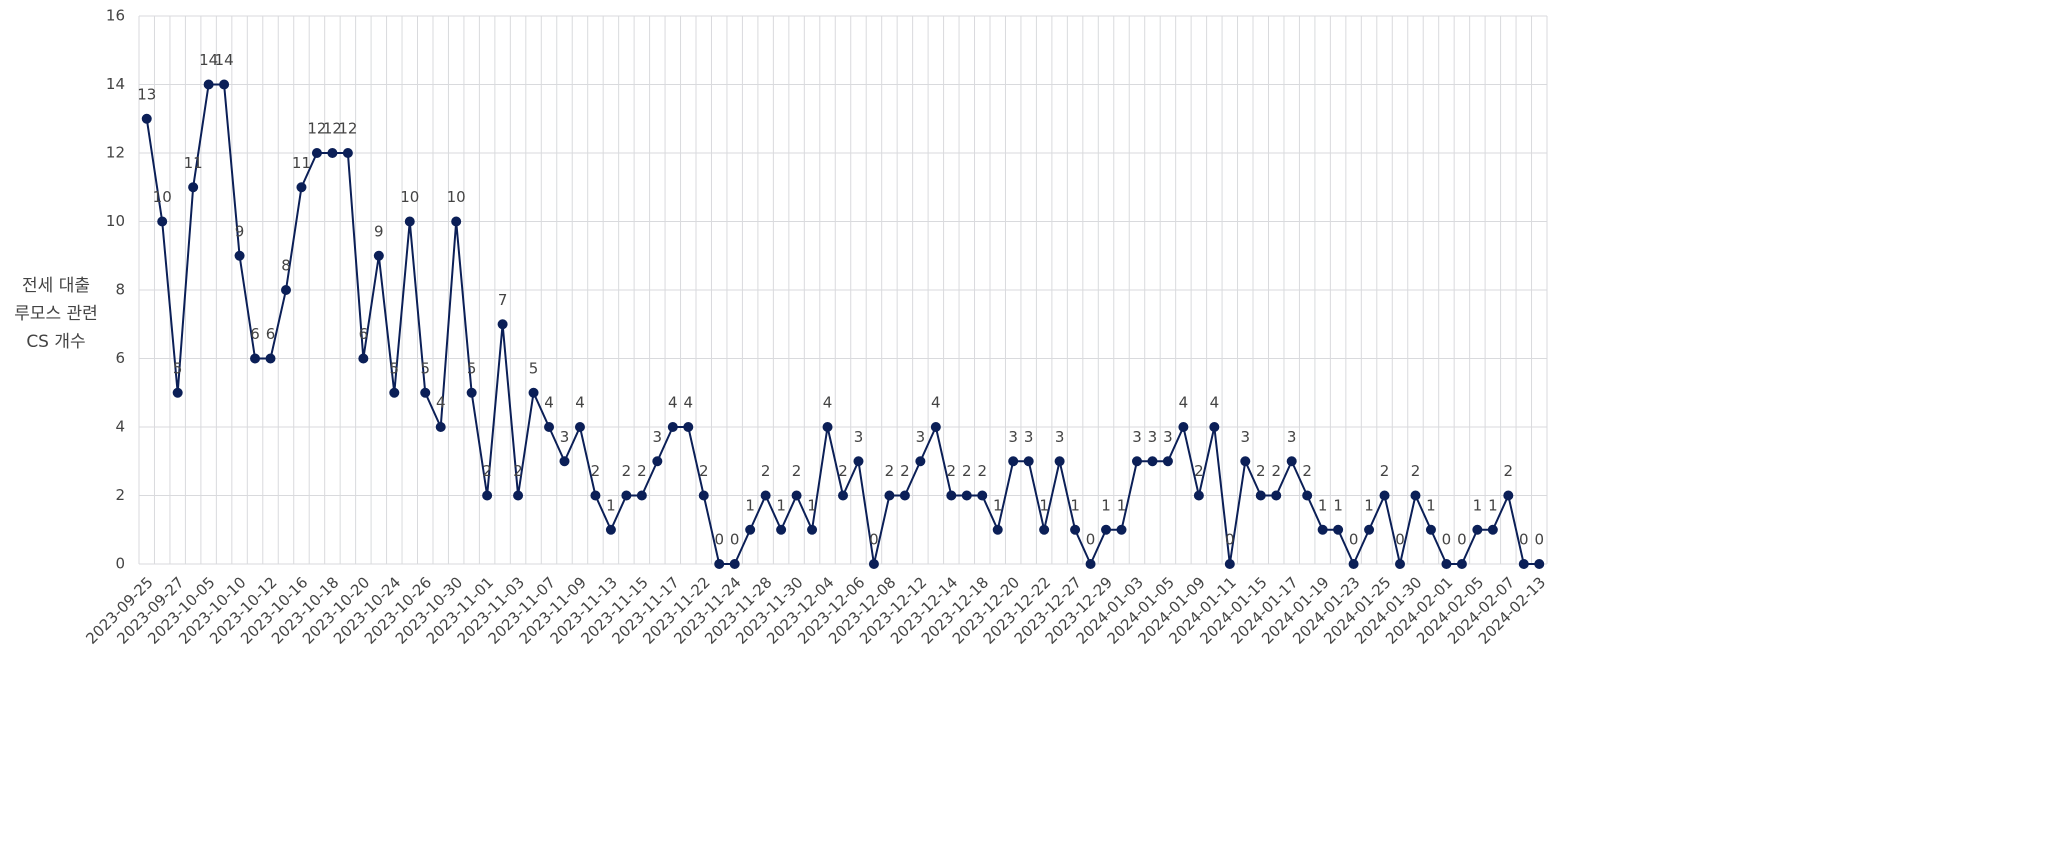  Describe the element at coordinates (55, 342) in the screenshot. I see `y-axis-label-line: CS 개수` at that location.